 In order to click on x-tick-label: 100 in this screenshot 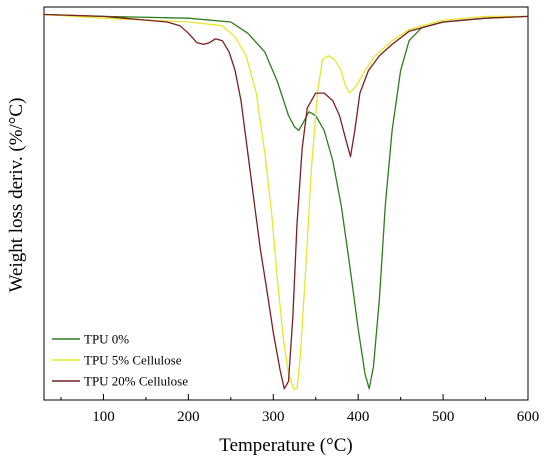, I will do `click(103, 417)`.